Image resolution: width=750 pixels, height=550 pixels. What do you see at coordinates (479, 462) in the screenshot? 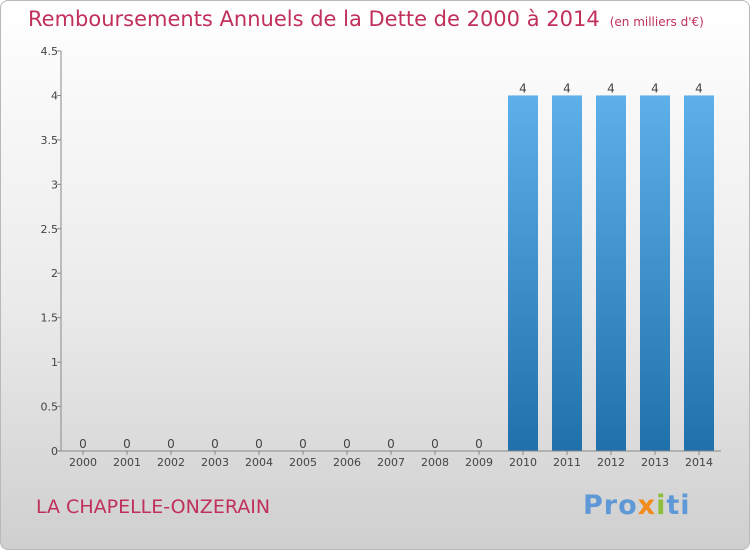
I see `x-tick-label: 2009` at bounding box center [479, 462].